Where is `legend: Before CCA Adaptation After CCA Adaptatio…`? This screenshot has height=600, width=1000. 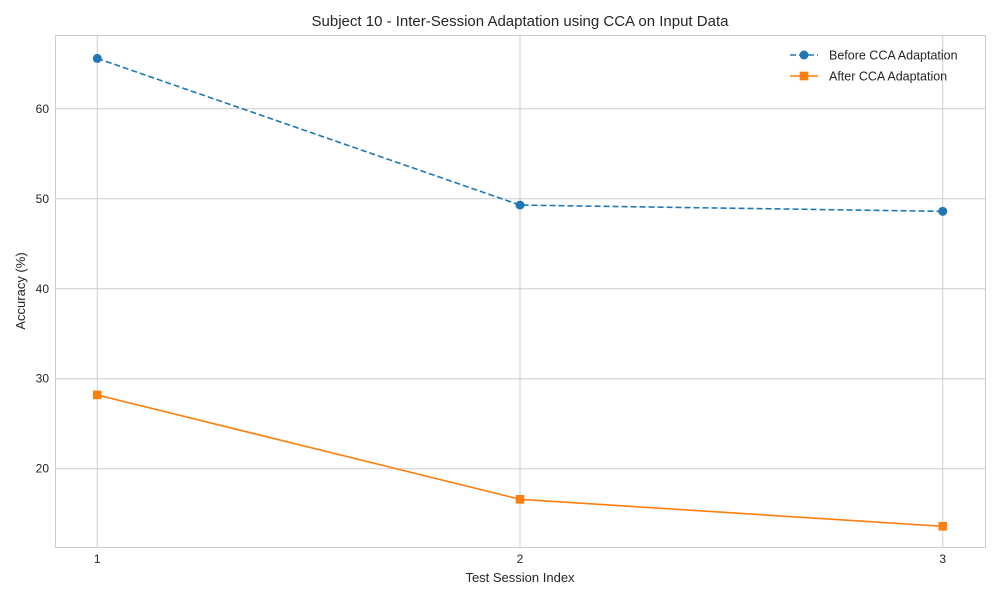 legend: Before CCA Adaptation After CCA Adaptatio… is located at coordinates (874, 66).